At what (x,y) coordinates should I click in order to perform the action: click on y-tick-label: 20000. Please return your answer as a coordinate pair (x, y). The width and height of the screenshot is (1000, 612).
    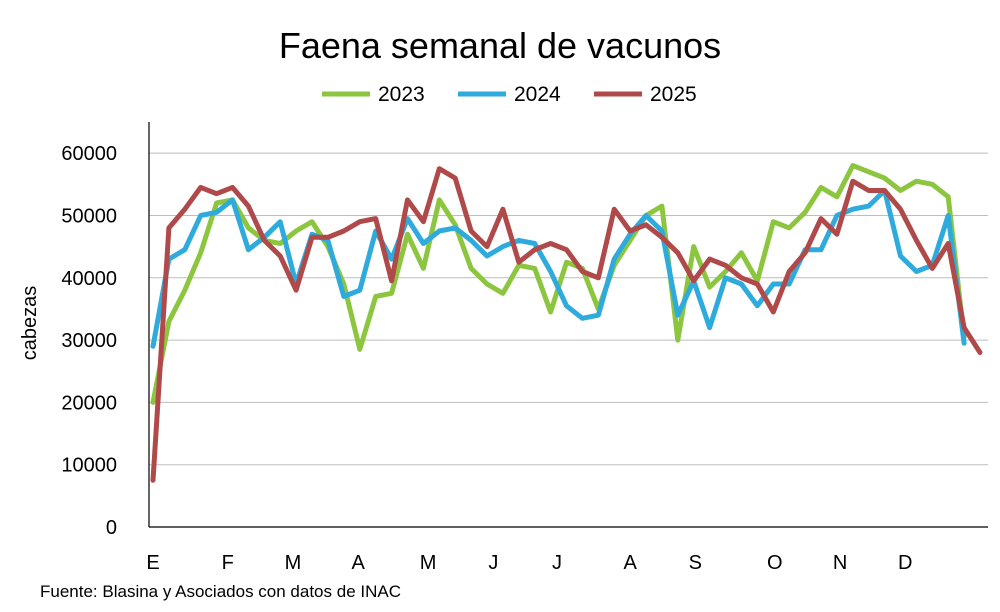
    Looking at the image, I should click on (89, 403).